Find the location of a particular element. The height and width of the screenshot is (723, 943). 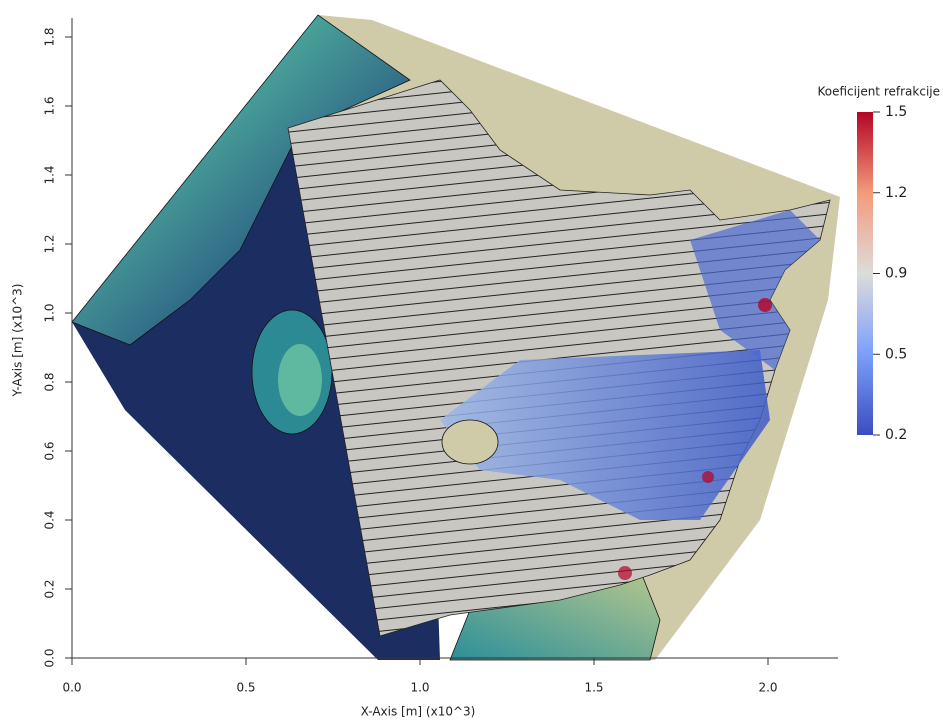

island is located at coordinates (470, 442).